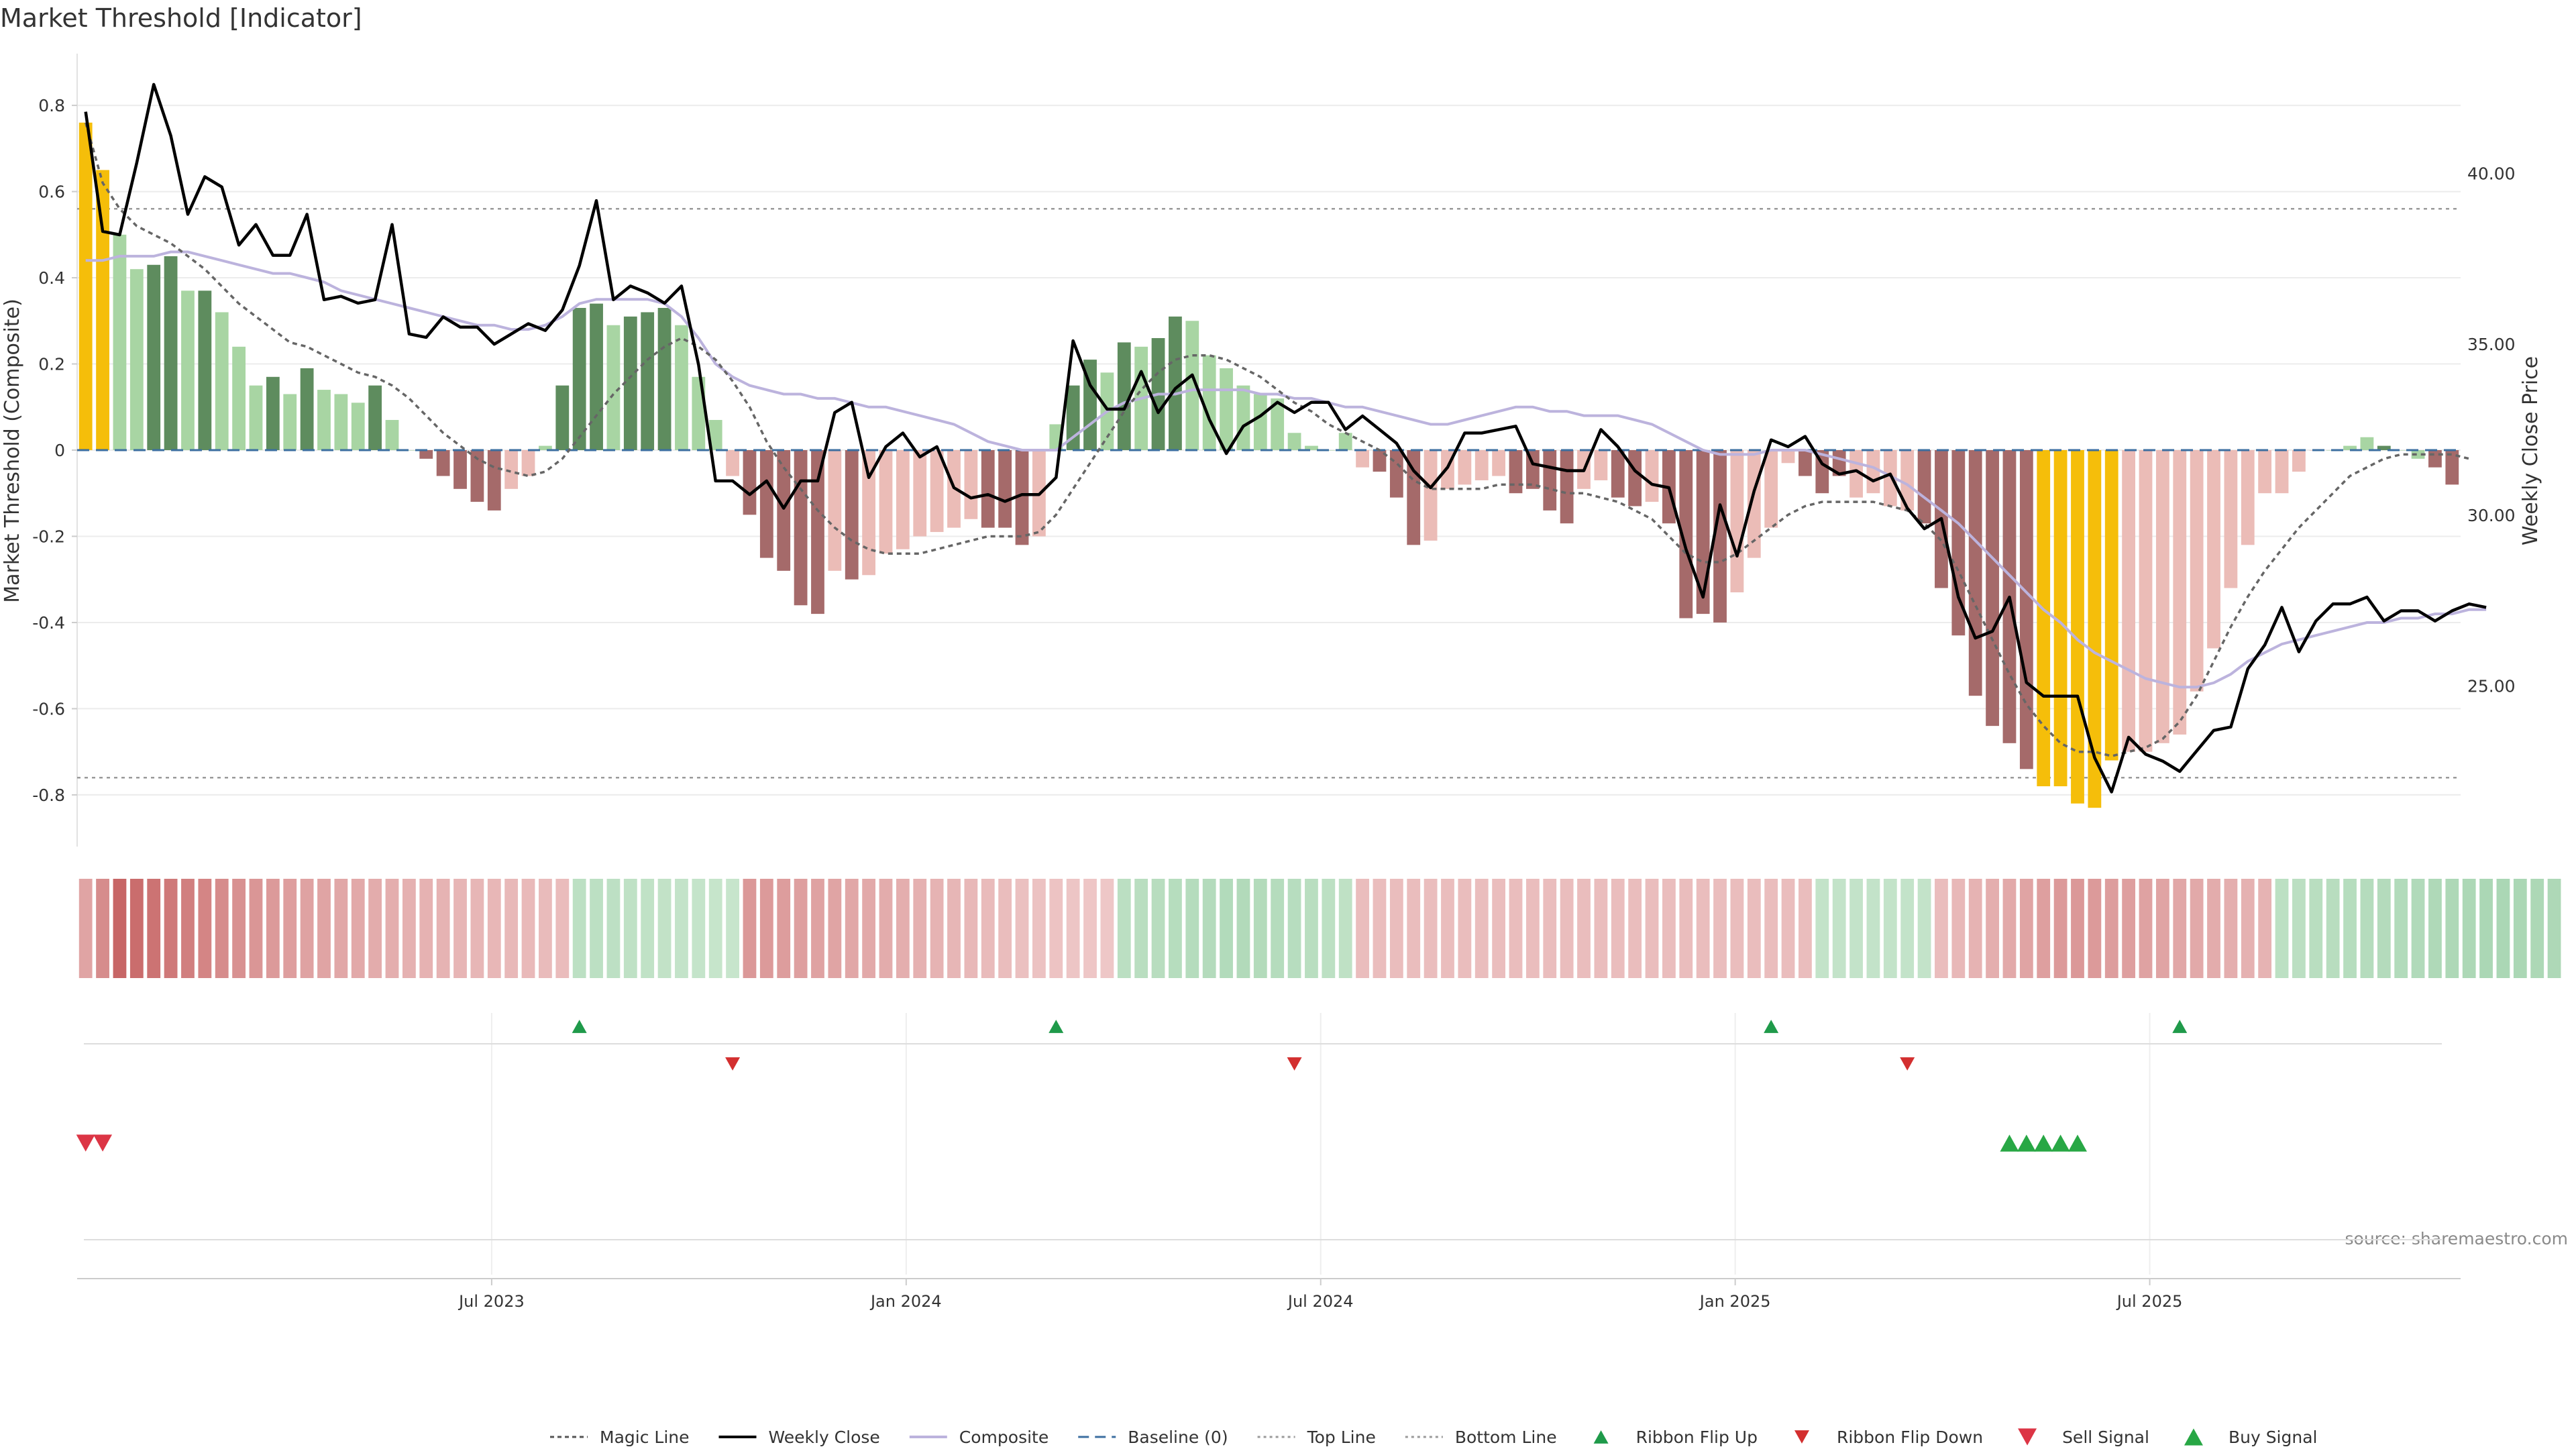  I want to click on legend-item: Baseline (0), so click(1153, 1437).